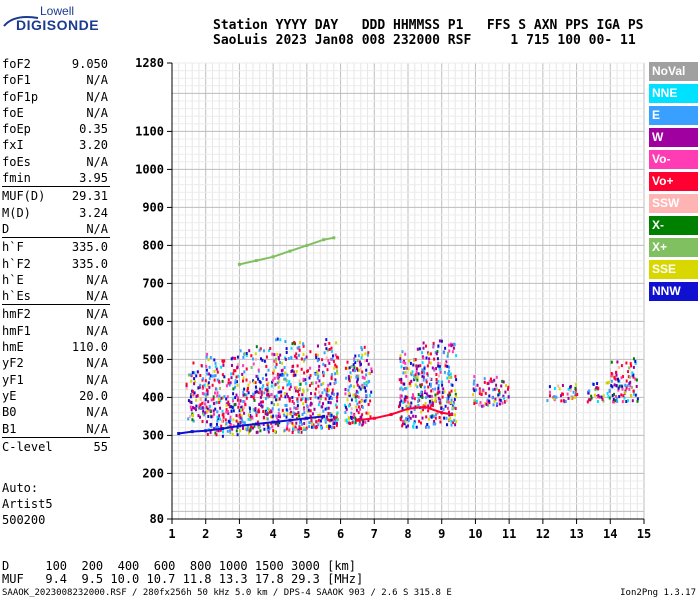 This screenshot has width=700, height=600. What do you see at coordinates (673, 247) in the screenshot?
I see `legend-item-x-: X+` at bounding box center [673, 247].